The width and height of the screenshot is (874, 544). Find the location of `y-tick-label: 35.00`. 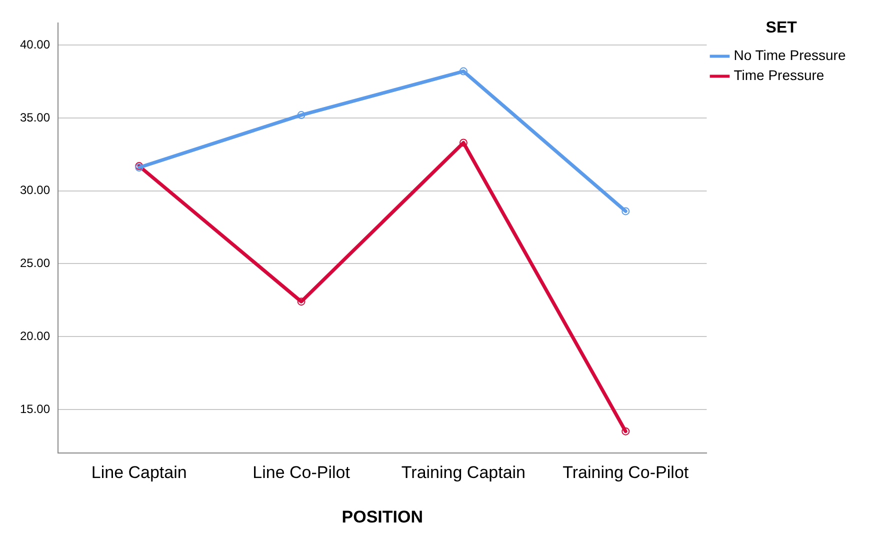

y-tick-label: 35.00 is located at coordinates (35, 117).